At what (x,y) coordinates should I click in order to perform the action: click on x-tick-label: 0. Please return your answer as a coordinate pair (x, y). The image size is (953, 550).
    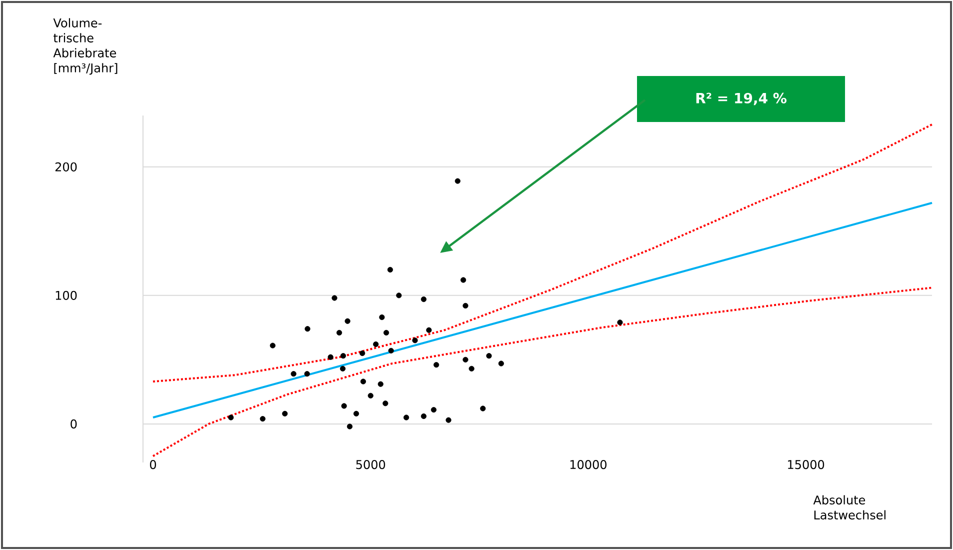
    Looking at the image, I should click on (153, 465).